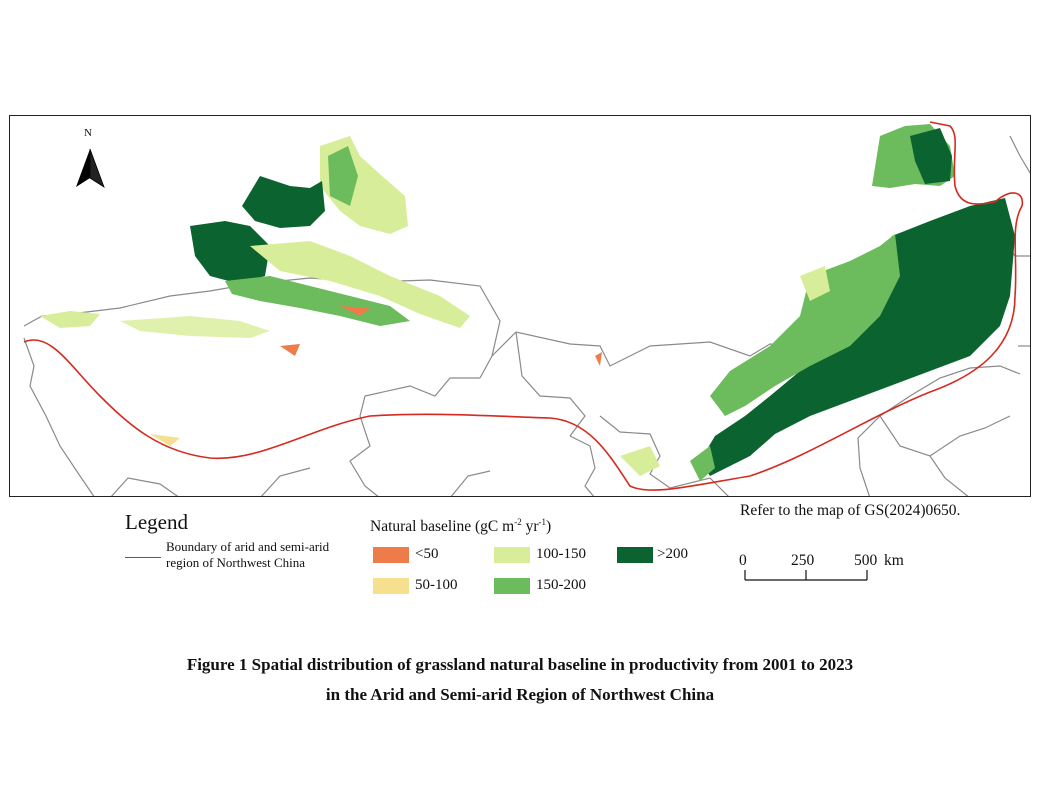 The image size is (1040, 787). What do you see at coordinates (427, 554) in the screenshot?
I see `label-lt50: <50` at bounding box center [427, 554].